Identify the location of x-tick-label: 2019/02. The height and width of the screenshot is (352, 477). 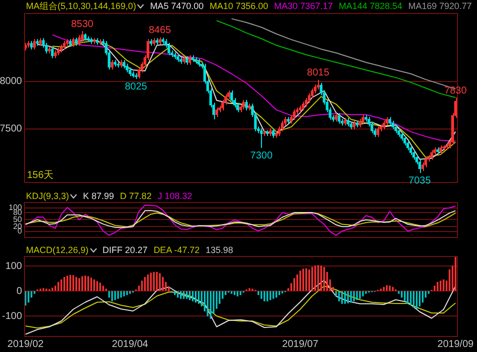
(25, 344).